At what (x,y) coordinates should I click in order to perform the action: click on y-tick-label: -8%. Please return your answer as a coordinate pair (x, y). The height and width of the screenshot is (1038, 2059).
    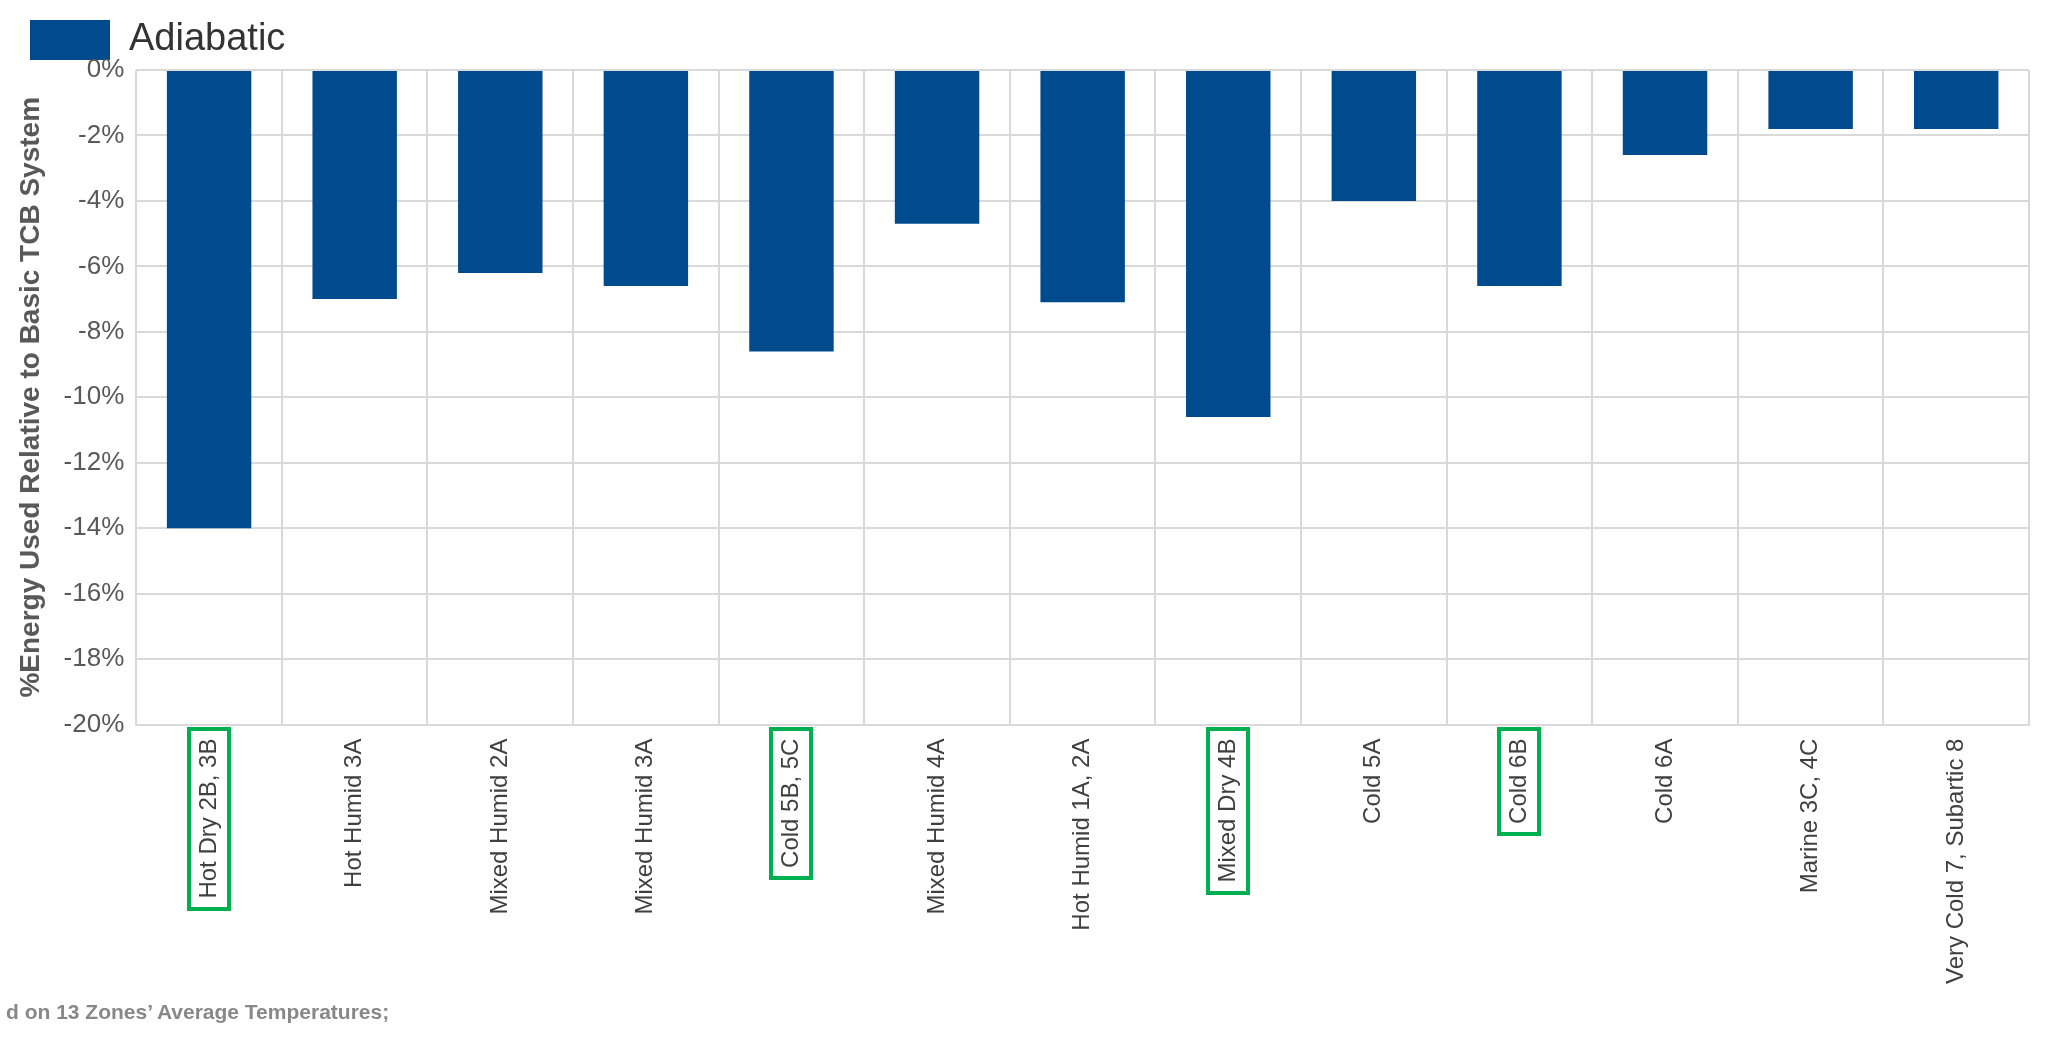
    Looking at the image, I should click on (101, 329).